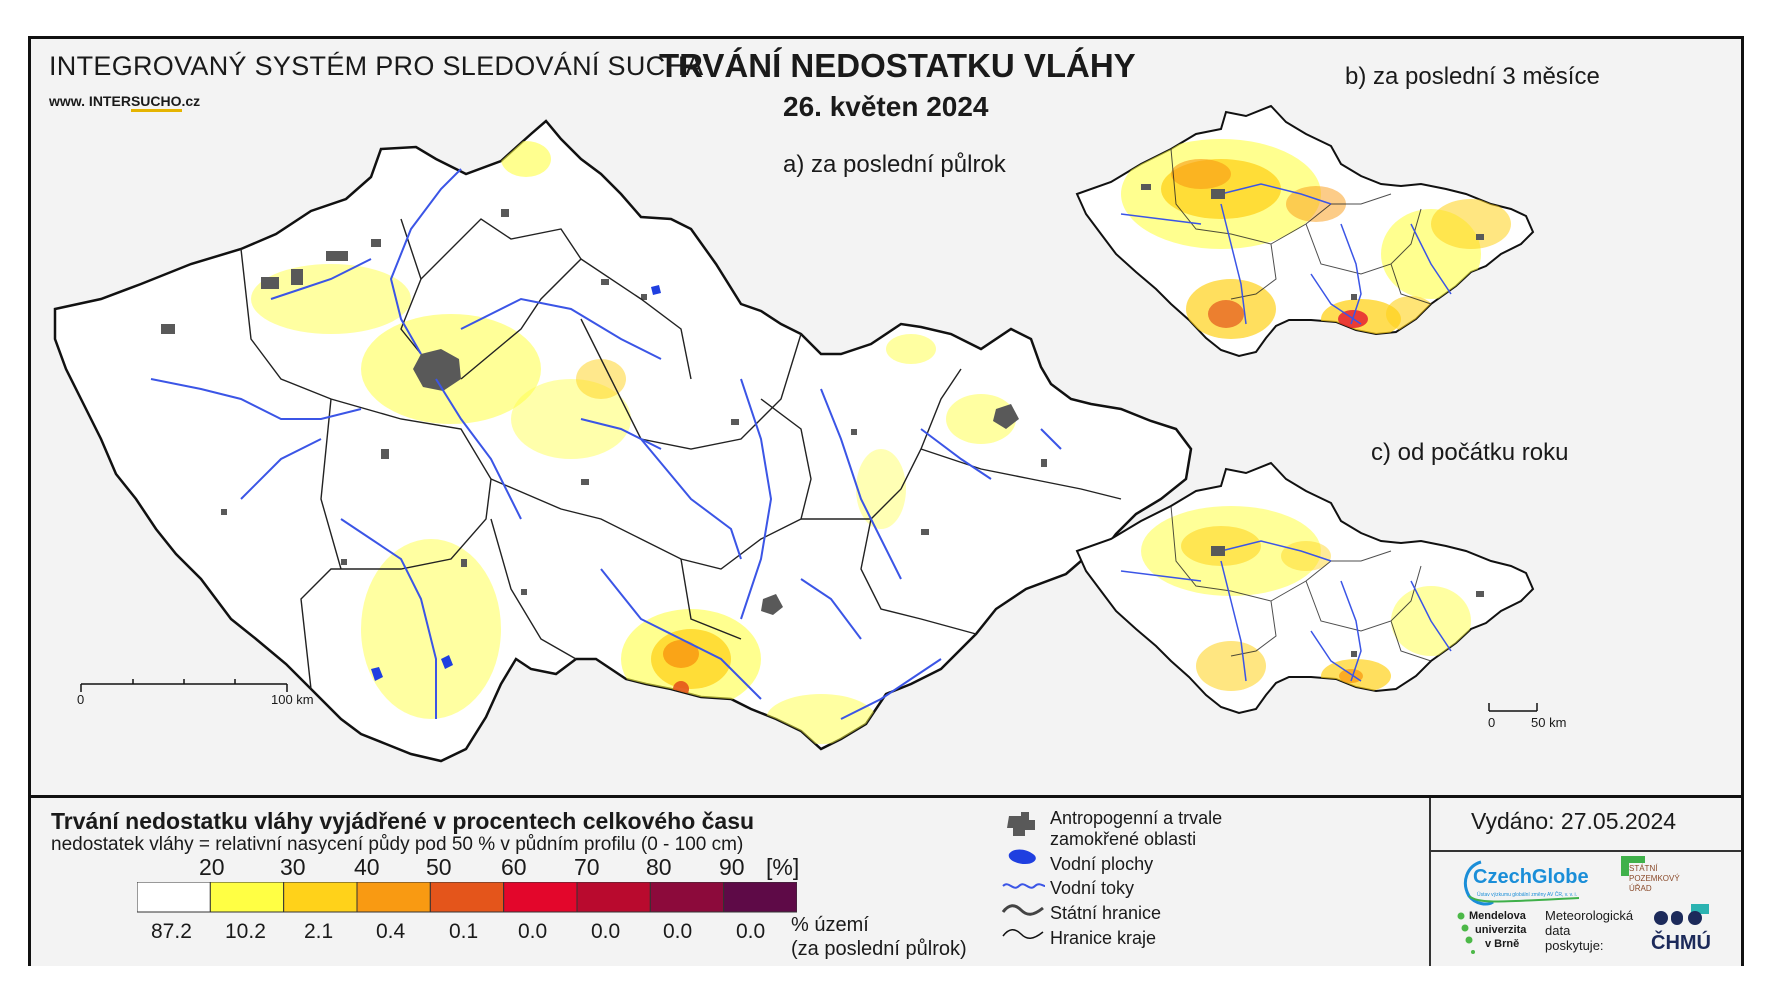 Image resolution: width=1772 pixels, height=1003 pixels. Describe the element at coordinates (1307, 588) in the screenshot. I see `map-since-year-start` at that location.